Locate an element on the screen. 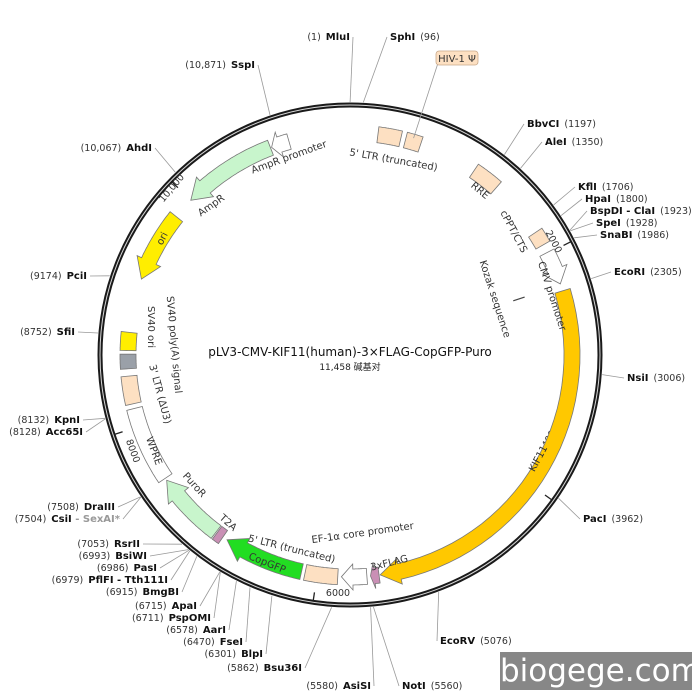 The height and width of the screenshot is (700, 700). enzyme-site-rsrii: (7053) RsrII is located at coordinates (108, 544).